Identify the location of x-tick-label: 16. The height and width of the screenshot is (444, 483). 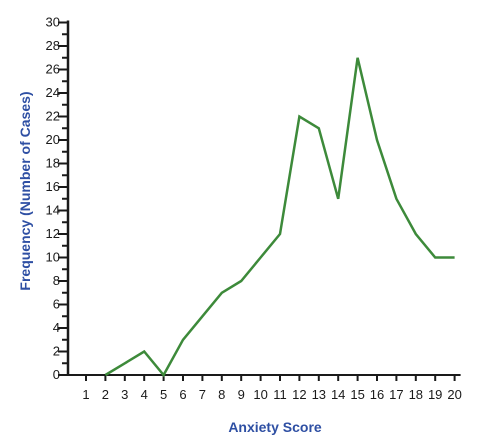
(377, 394).